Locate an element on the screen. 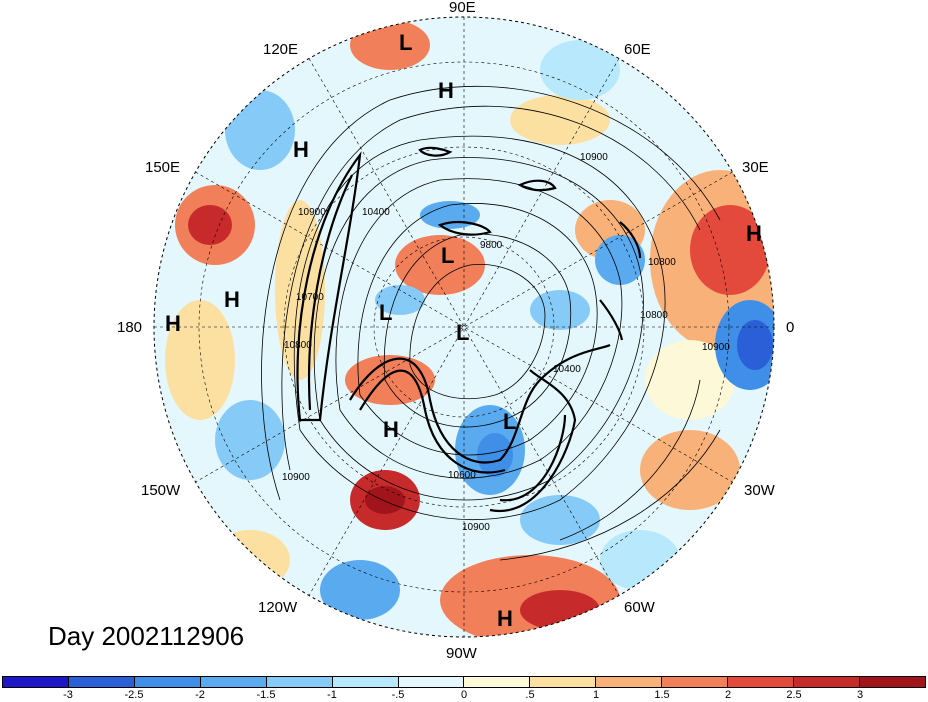 The height and width of the screenshot is (702, 928). colorbar-tick-label: -2 is located at coordinates (200, 695).